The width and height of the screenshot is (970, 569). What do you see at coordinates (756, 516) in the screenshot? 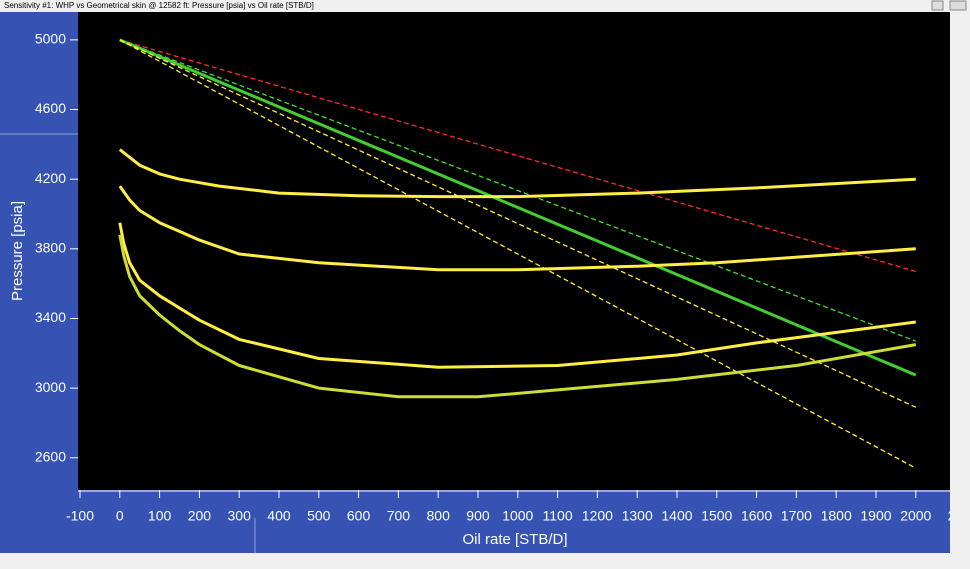
I see `x-tick-label: 1600` at bounding box center [756, 516].